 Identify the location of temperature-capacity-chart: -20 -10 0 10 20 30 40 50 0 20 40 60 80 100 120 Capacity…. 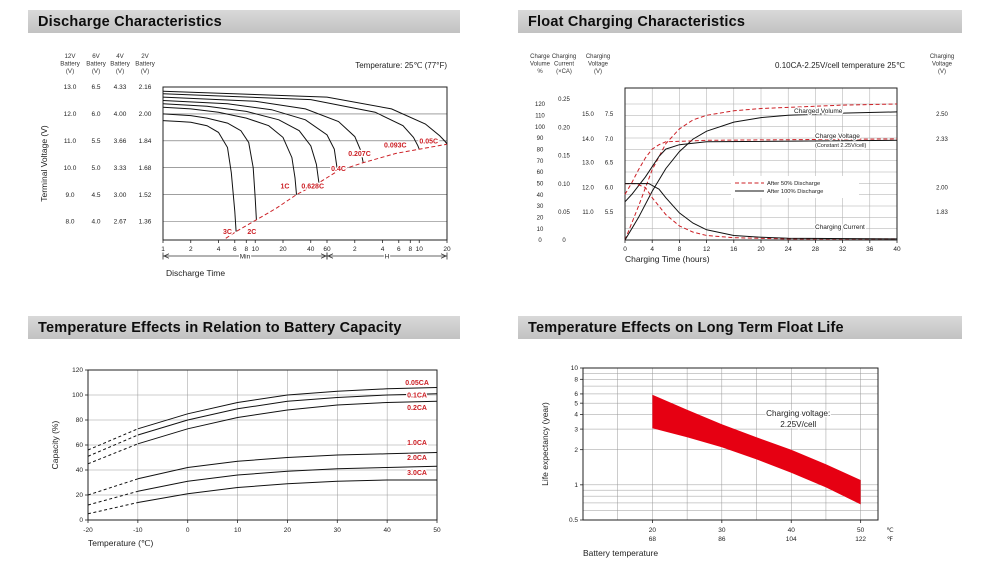
(245, 457).